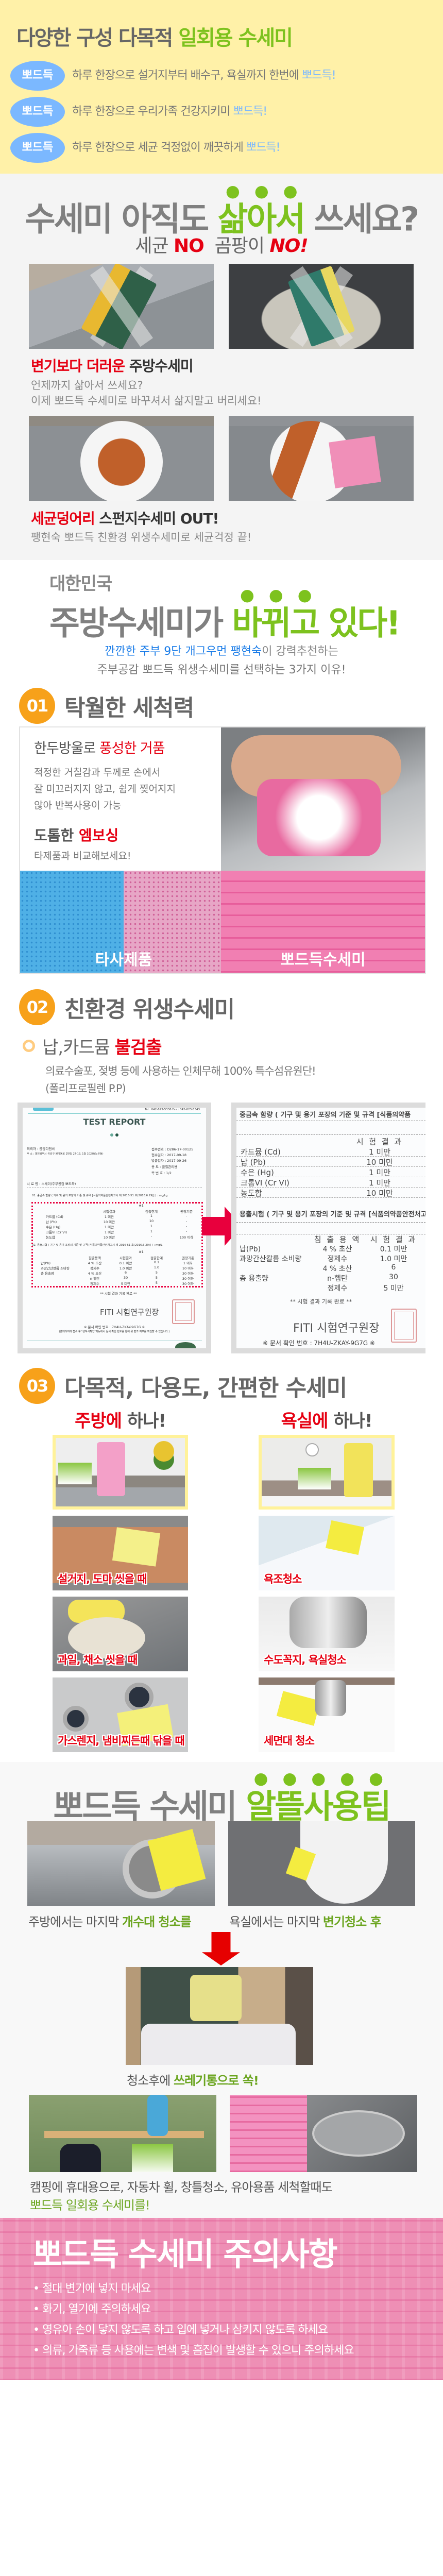  I want to click on sub-no: NO!, so click(288, 246).